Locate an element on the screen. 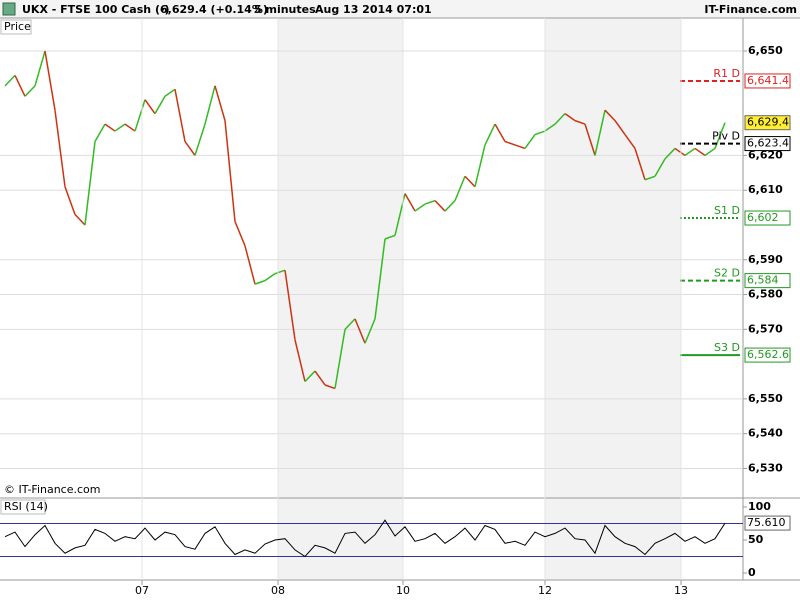 The image size is (800, 600). footer: © IT-Finance.com is located at coordinates (52, 489).